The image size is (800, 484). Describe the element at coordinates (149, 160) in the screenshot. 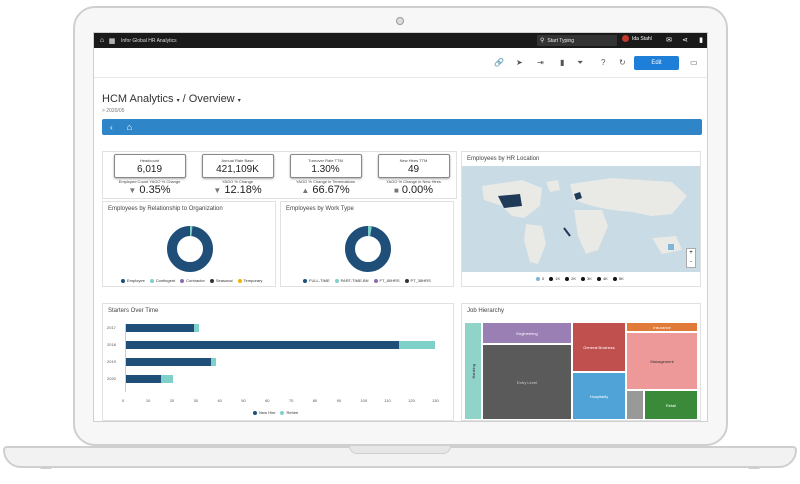

I see `kpi-label: Headcount` at that location.